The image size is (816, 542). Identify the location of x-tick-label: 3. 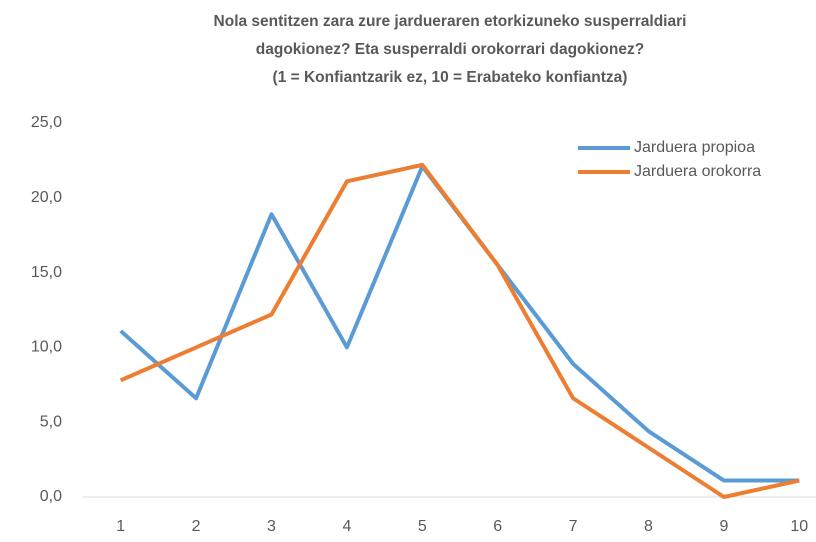
(271, 526).